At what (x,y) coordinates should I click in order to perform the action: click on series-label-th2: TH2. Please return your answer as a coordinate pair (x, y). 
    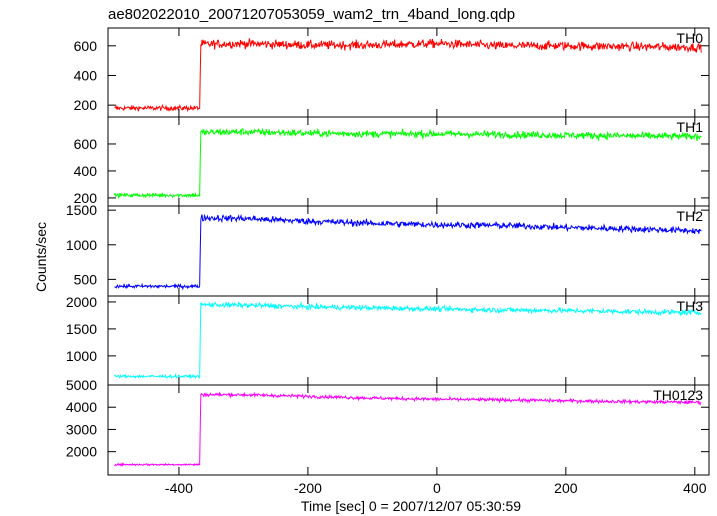
    Looking at the image, I should click on (690, 216).